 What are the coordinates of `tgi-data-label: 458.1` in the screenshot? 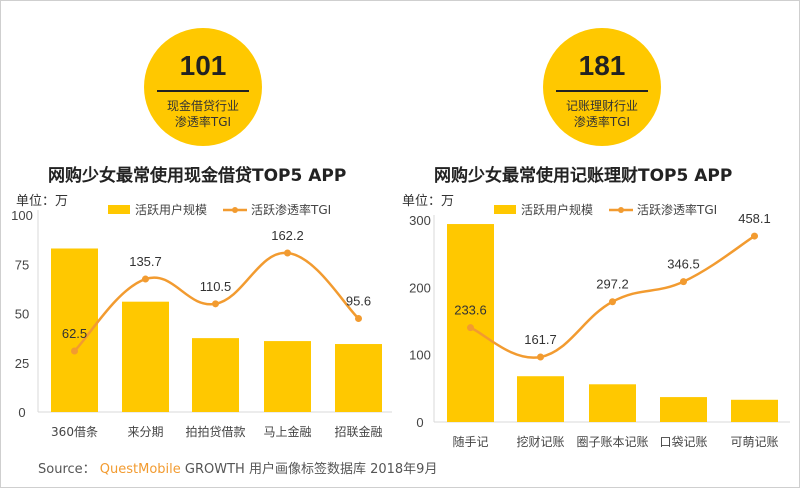 It's located at (754, 218).